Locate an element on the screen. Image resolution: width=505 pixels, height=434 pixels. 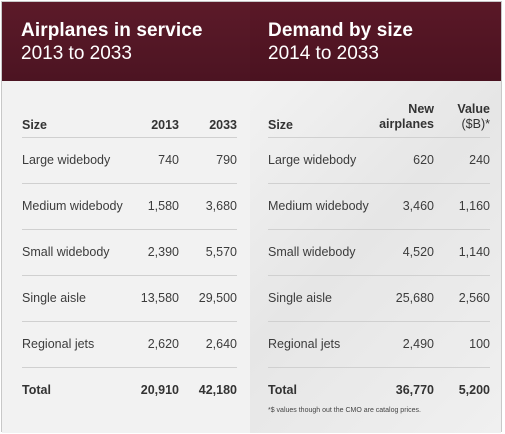
row-2033: 29,500 is located at coordinates (208, 297).